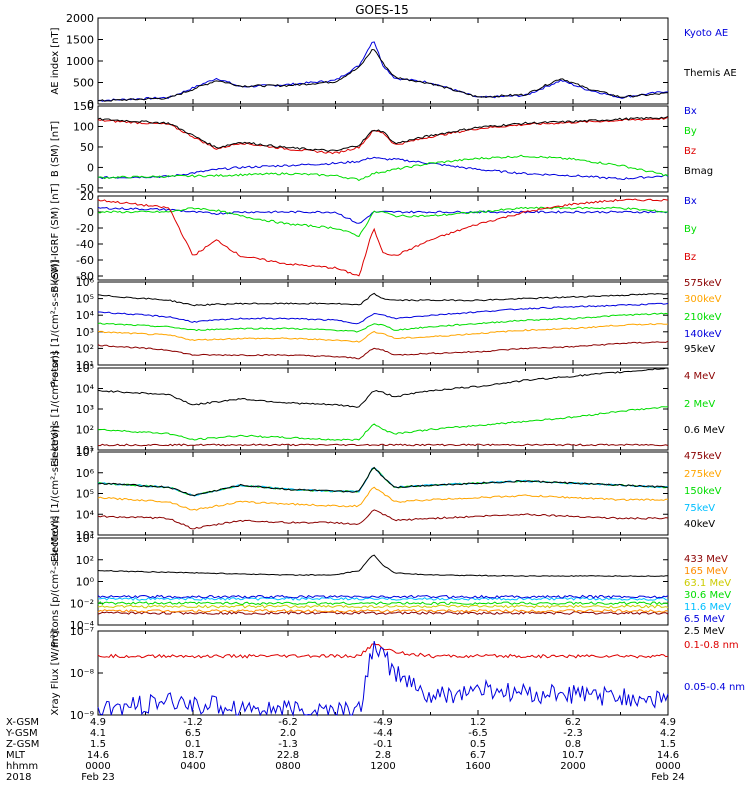 This screenshot has height=804, width=750. Describe the element at coordinates (383, 350) in the screenshot. I see `series-line-575kev` at that location.